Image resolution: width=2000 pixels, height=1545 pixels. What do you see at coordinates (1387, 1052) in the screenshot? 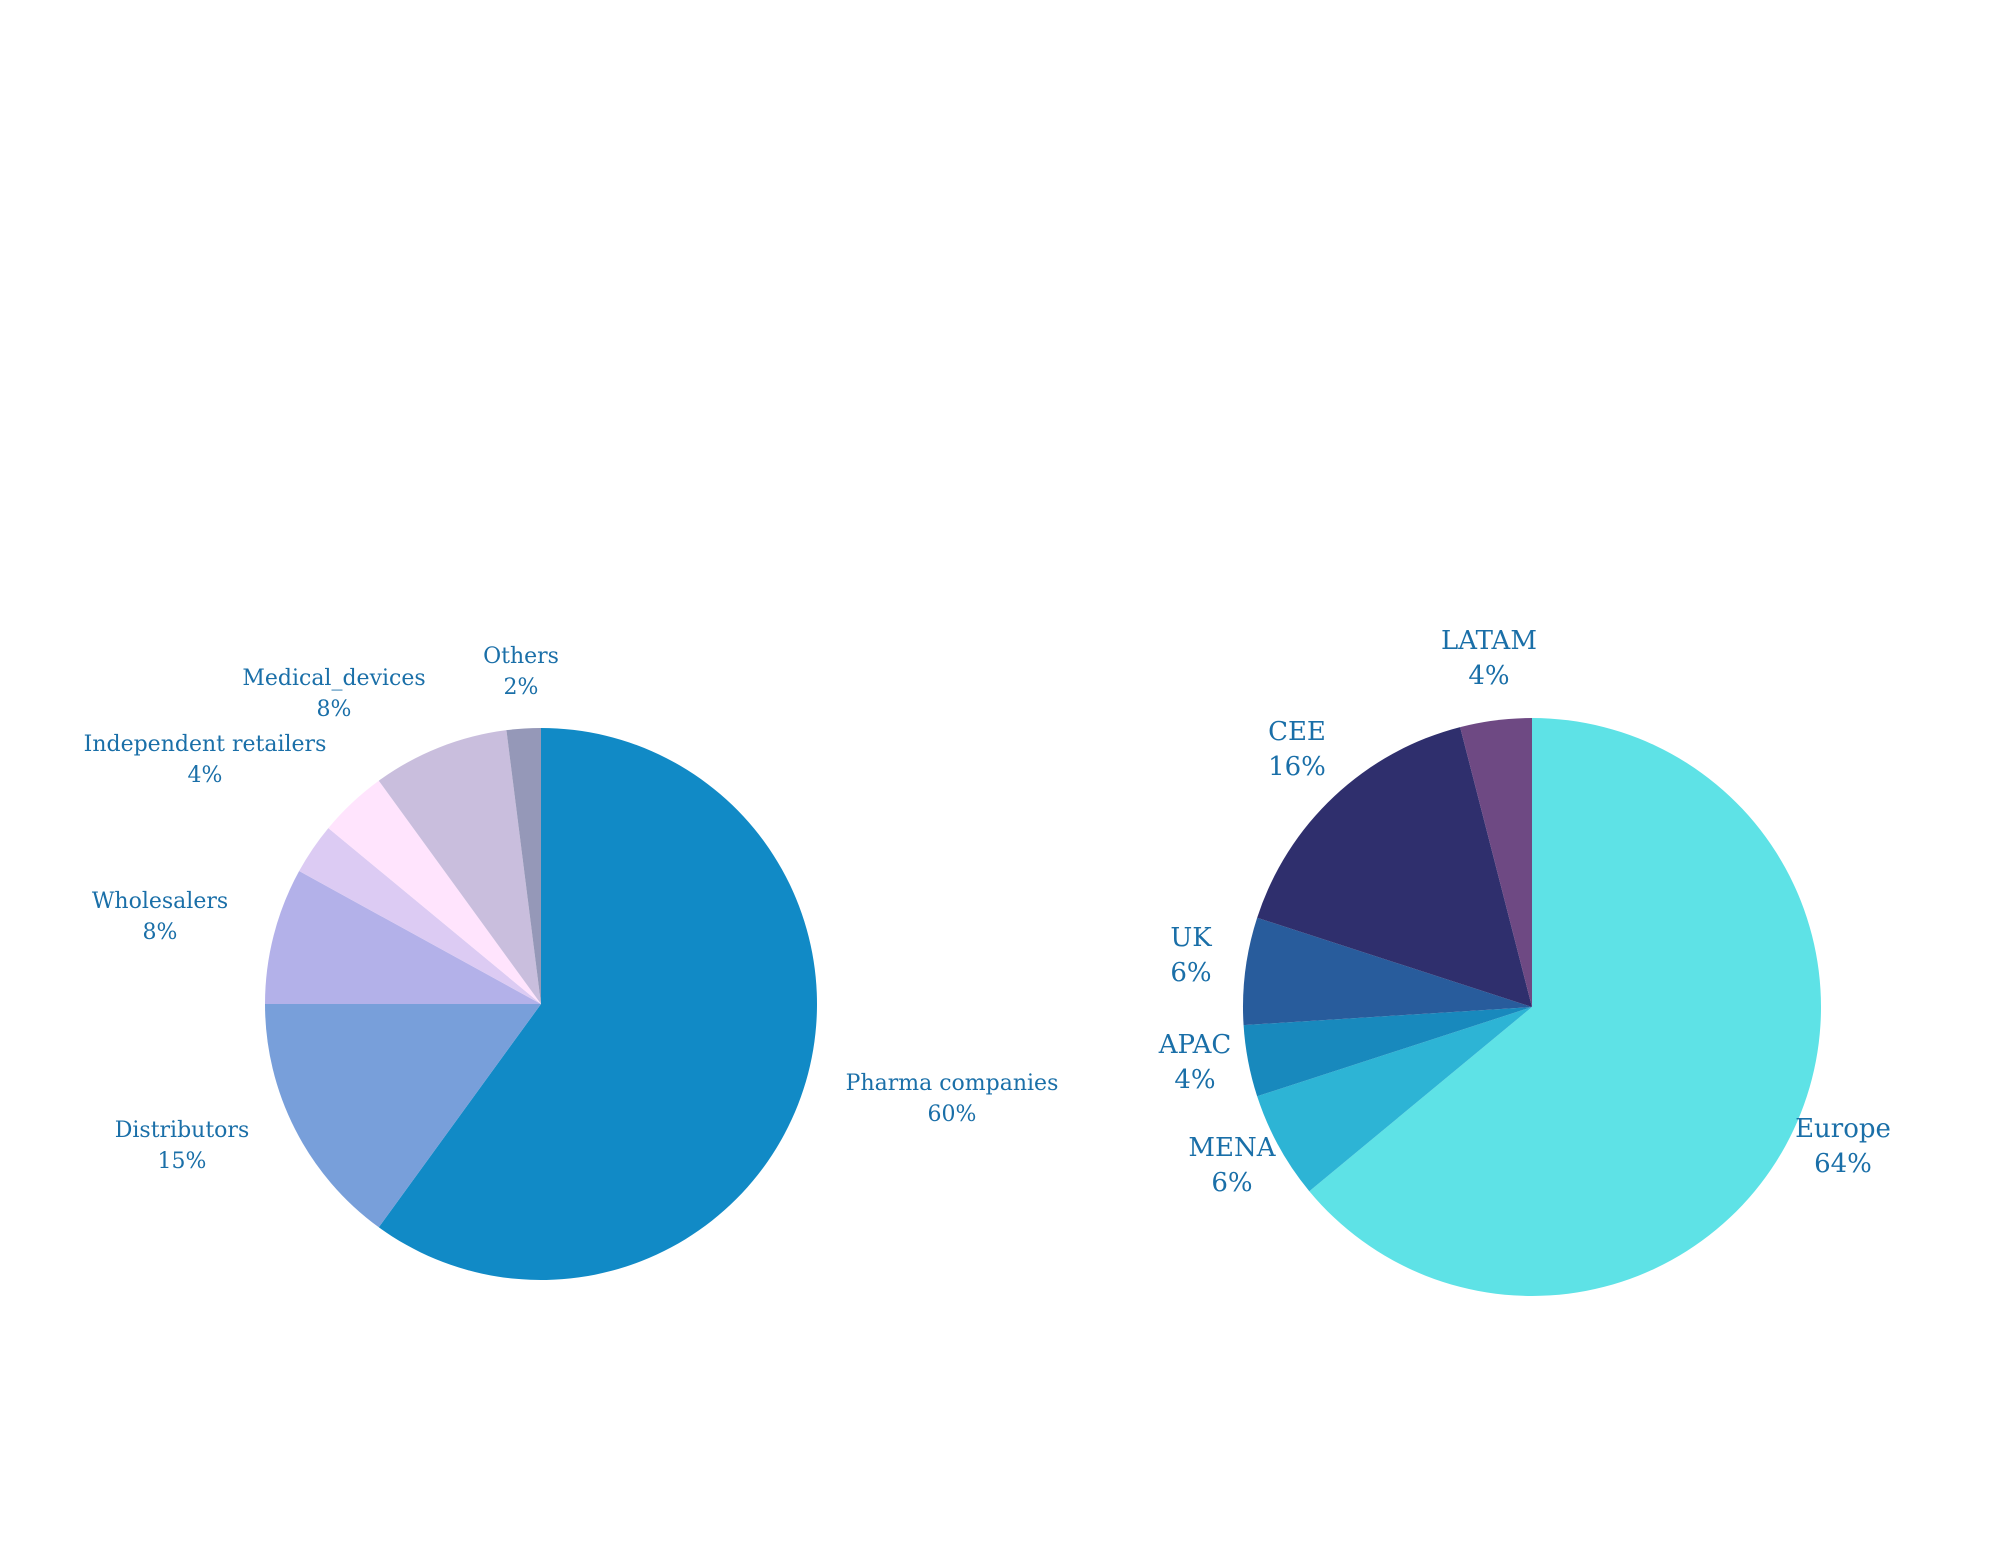
I see `pie-slice-apac` at bounding box center [1387, 1052].